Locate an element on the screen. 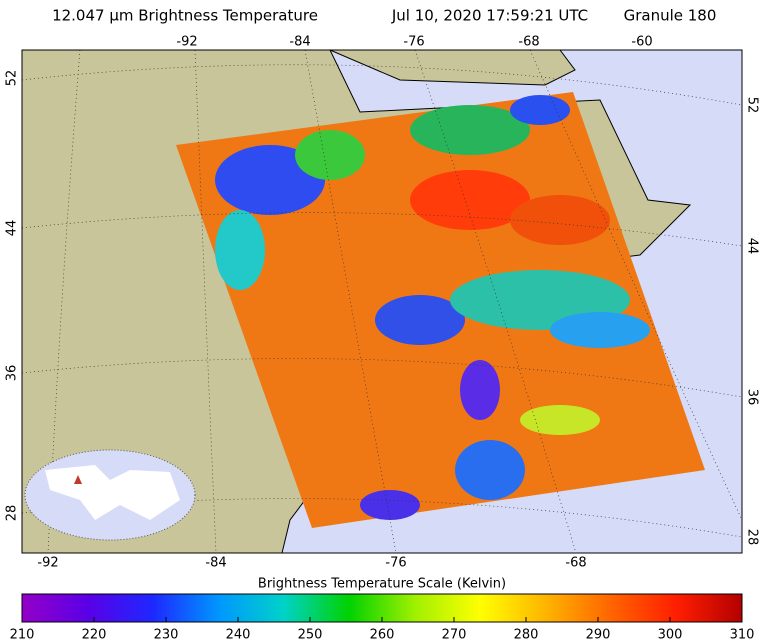 The width and height of the screenshot is (763, 644). lat-label-right: 28 is located at coordinates (752, 537).